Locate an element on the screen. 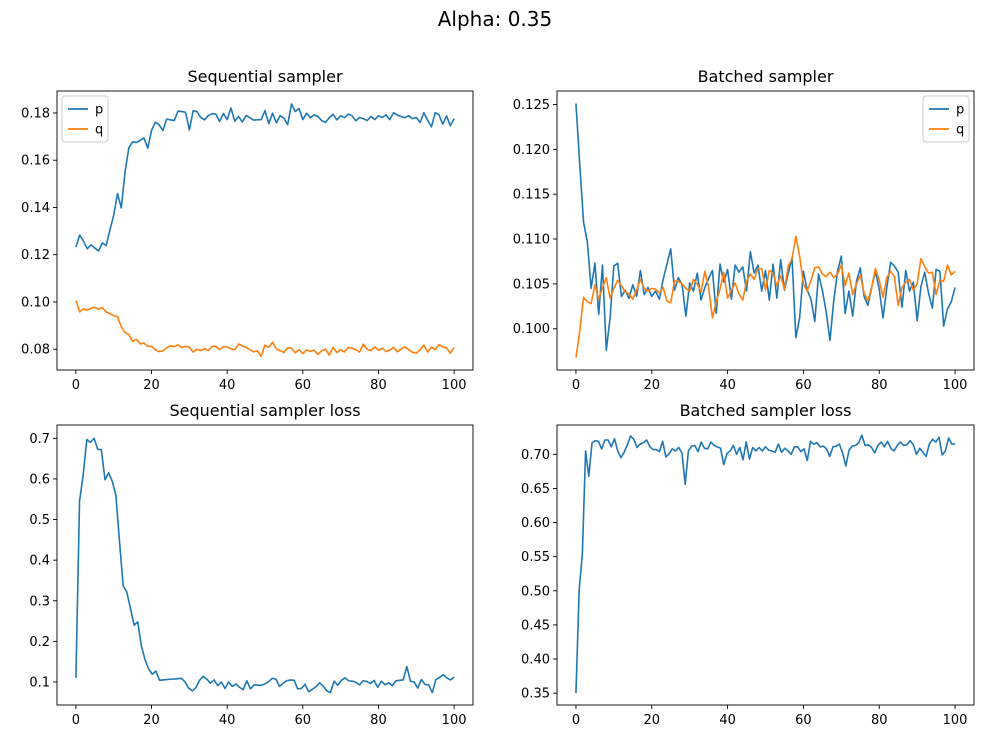  axes-title: Sequential sampler loss is located at coordinates (264, 410).